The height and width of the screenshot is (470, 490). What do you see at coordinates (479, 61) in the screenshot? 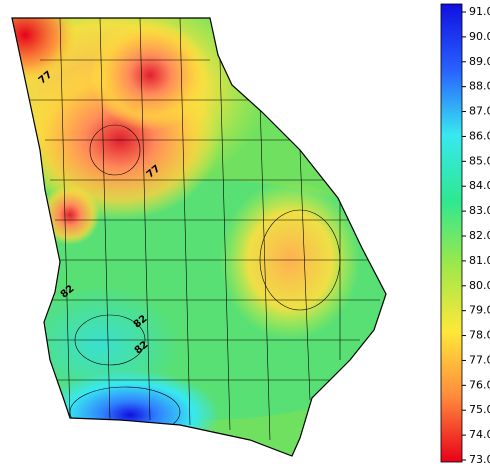
I see `colorbar-tick-label: 89.0` at bounding box center [479, 61].